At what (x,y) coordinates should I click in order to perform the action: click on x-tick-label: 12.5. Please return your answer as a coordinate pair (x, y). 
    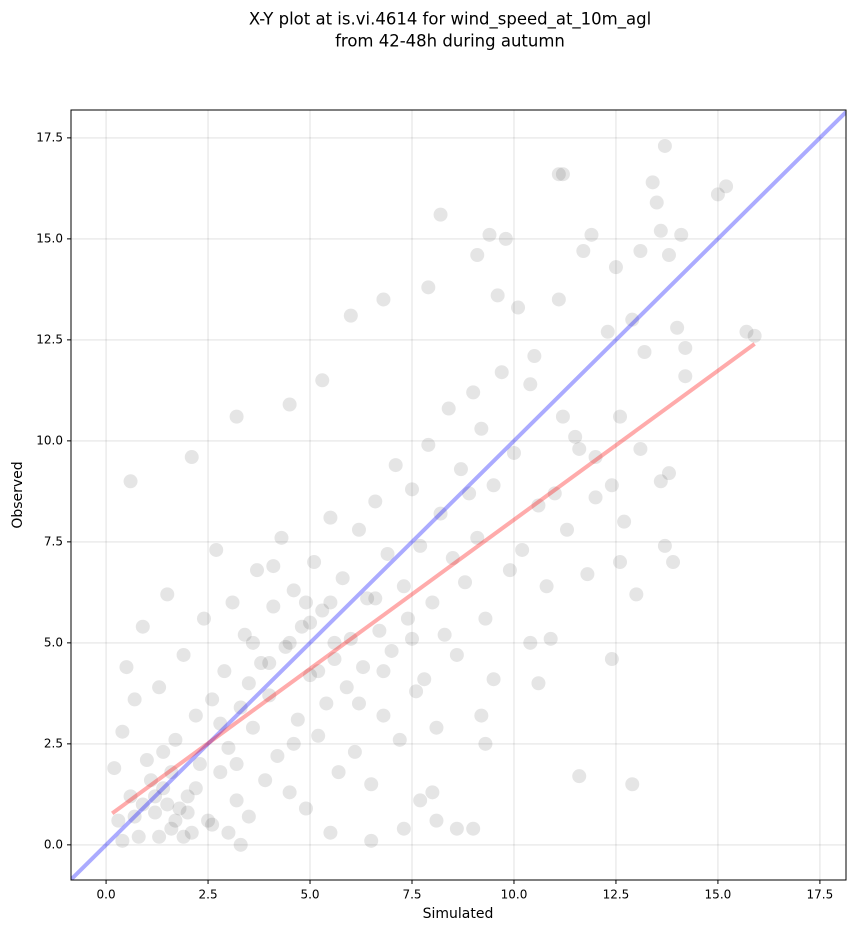
    Looking at the image, I should click on (616, 895).